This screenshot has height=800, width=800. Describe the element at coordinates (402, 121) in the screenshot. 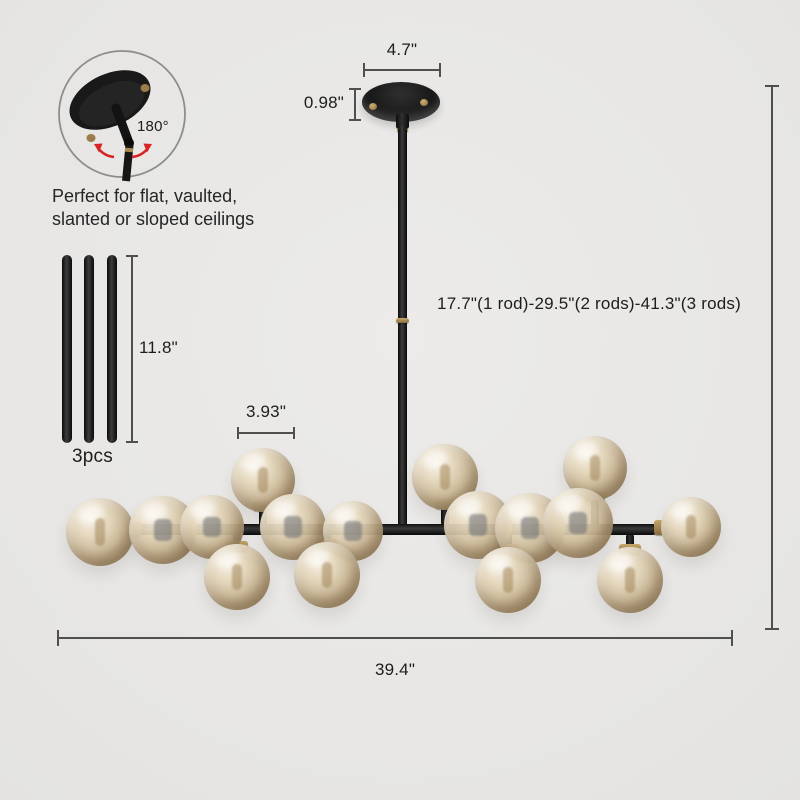

I see `canopy-stem` at that location.